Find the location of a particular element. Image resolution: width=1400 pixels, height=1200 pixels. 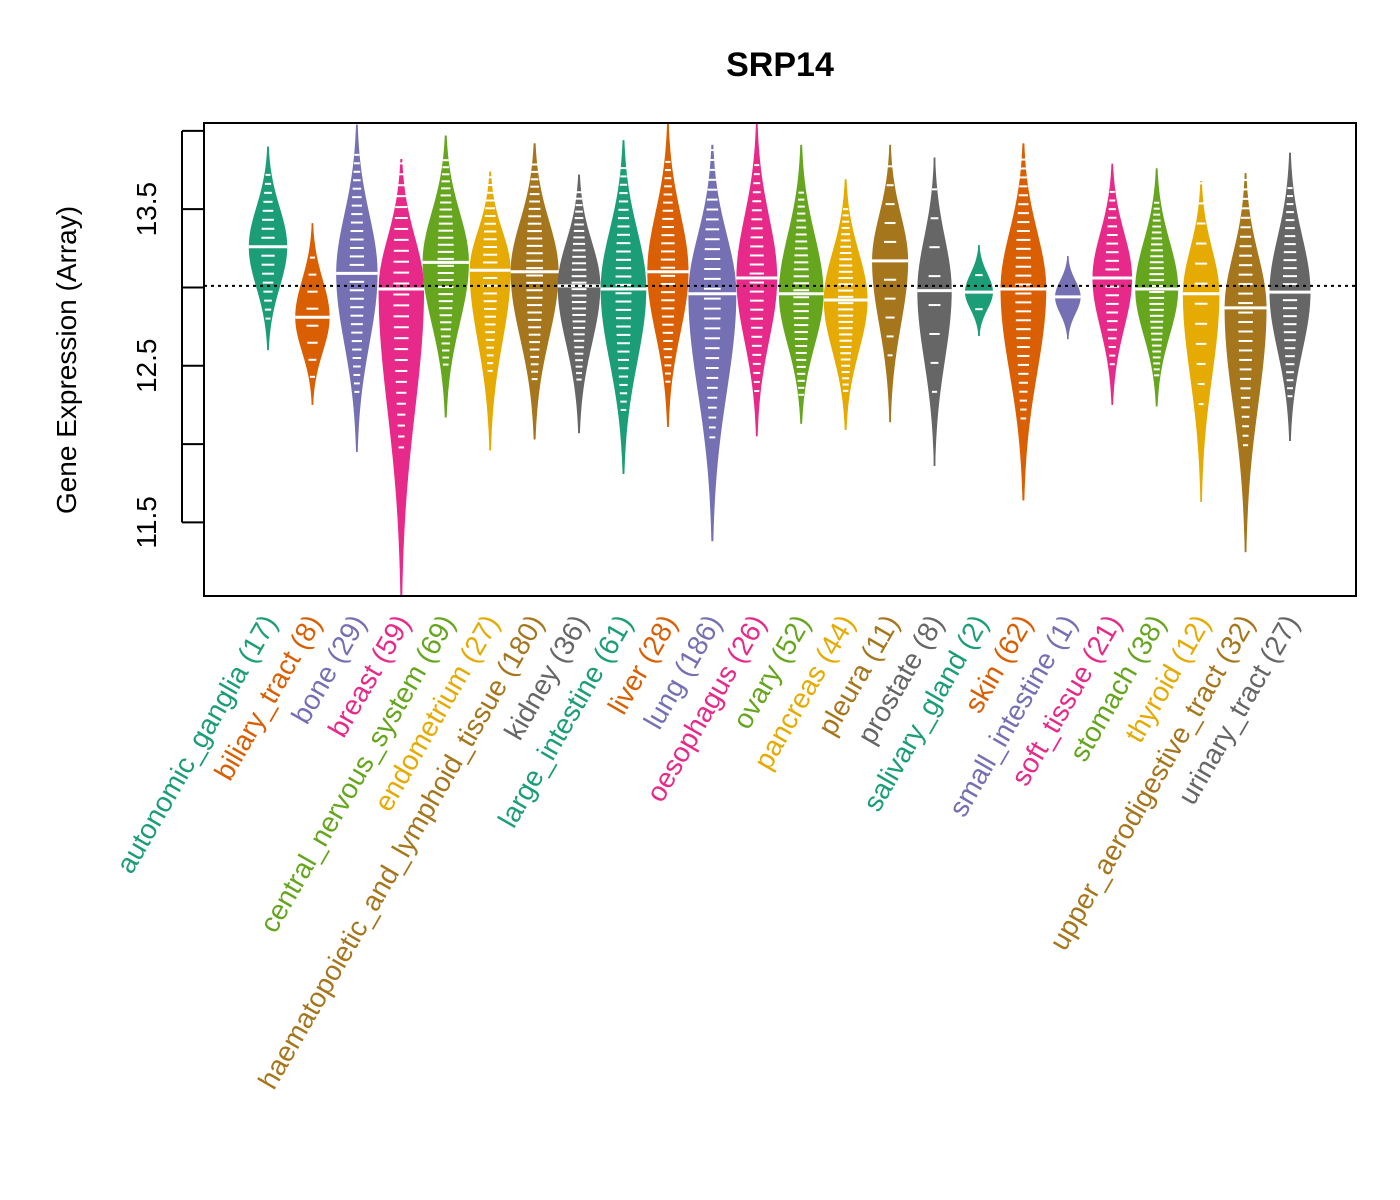

violin-urinary_tract is located at coordinates (1290, 296).